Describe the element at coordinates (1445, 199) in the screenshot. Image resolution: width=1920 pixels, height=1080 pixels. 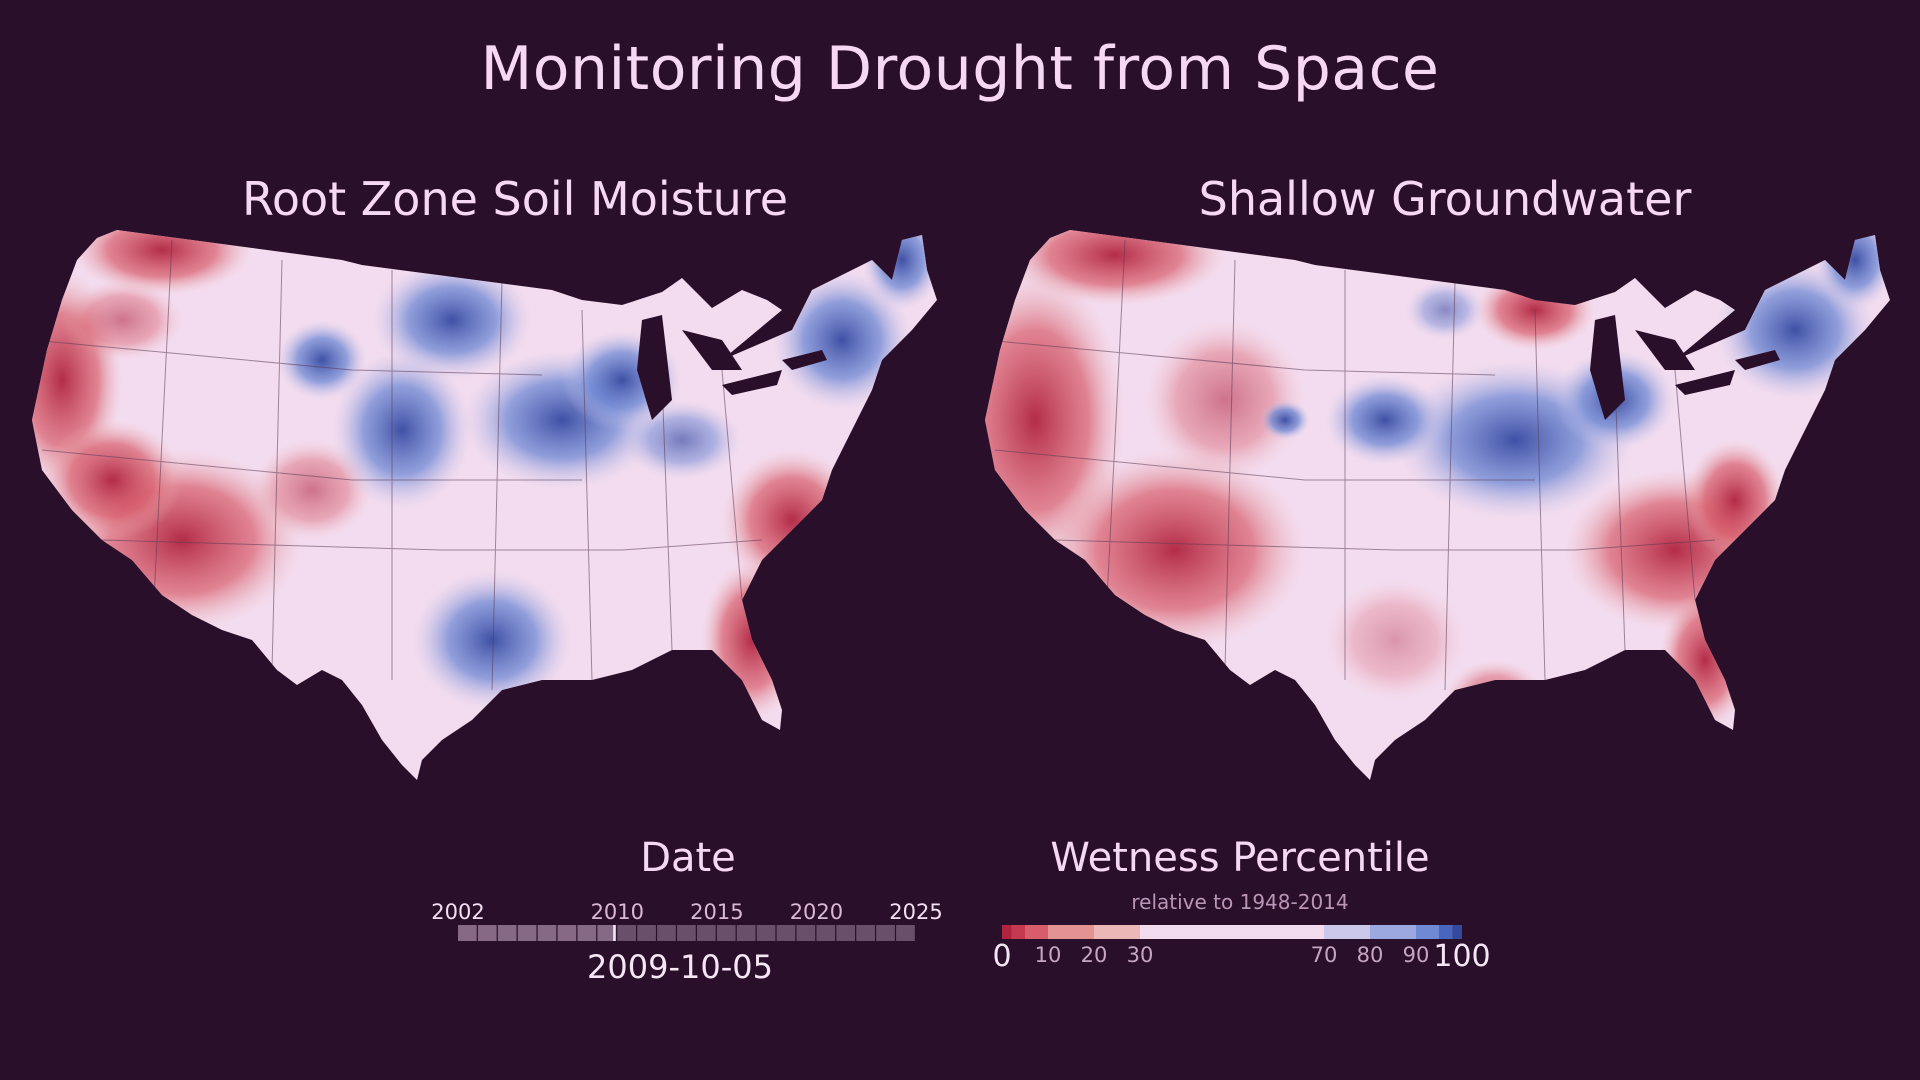
I see `right-map-title: Shallow Groundwater` at that location.